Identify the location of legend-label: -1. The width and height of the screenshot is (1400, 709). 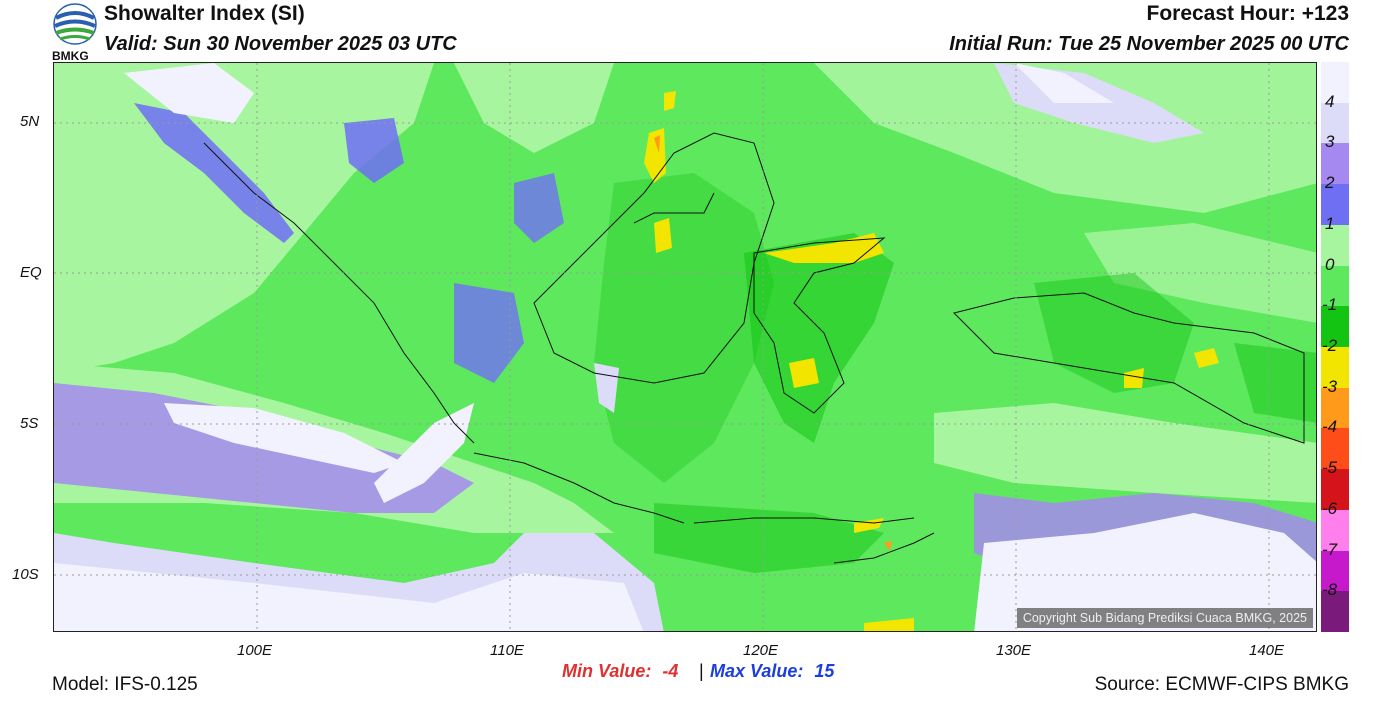
(1330, 305).